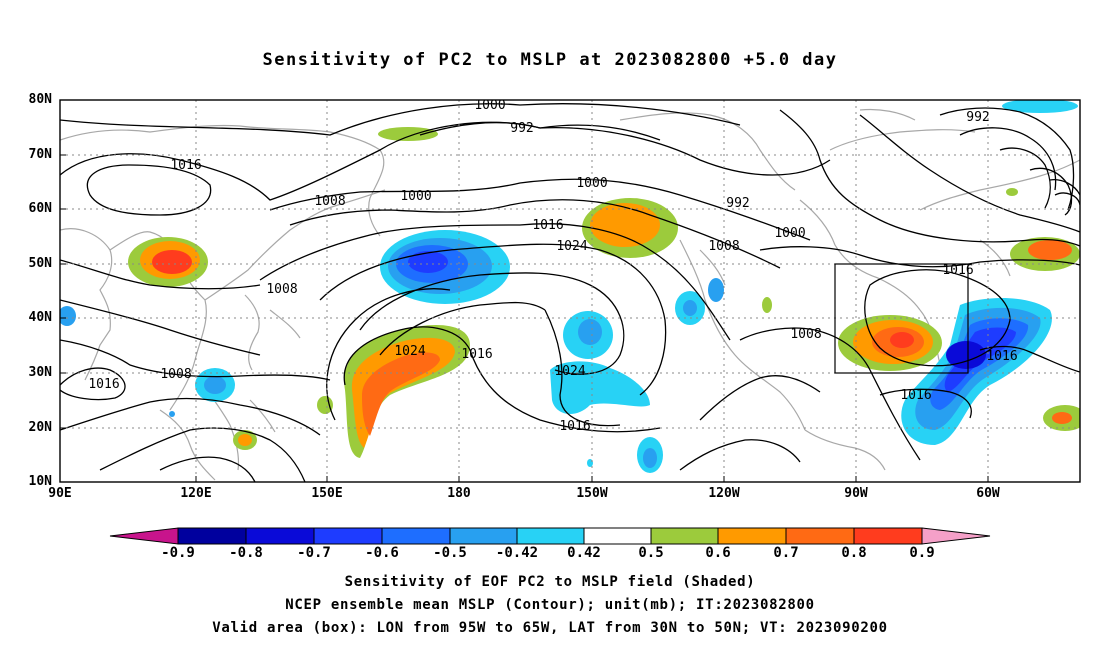 This screenshot has height=650, width=1100. What do you see at coordinates (60, 493) in the screenshot?
I see `lon-label: 90E` at bounding box center [60, 493].